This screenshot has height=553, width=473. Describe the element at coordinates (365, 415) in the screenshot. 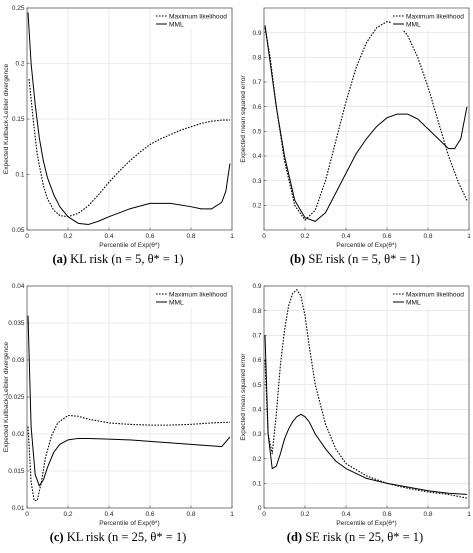

I see `series-line-mml` at that location.